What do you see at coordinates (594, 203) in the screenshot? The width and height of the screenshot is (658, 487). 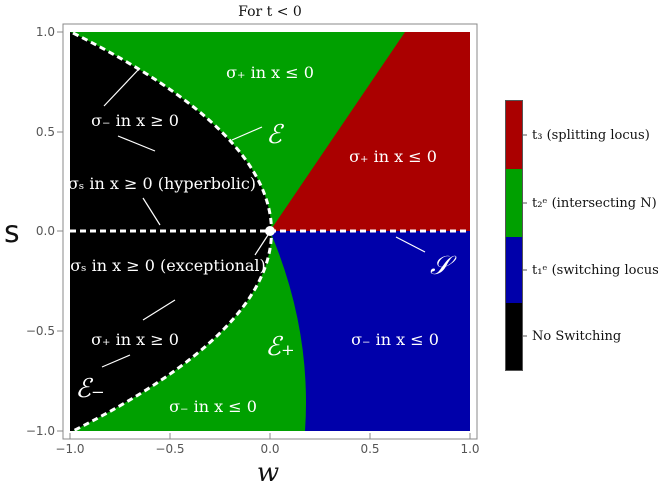 I see `legend-label-green: t₂ᵉ (intersecting N)` at bounding box center [594, 203].